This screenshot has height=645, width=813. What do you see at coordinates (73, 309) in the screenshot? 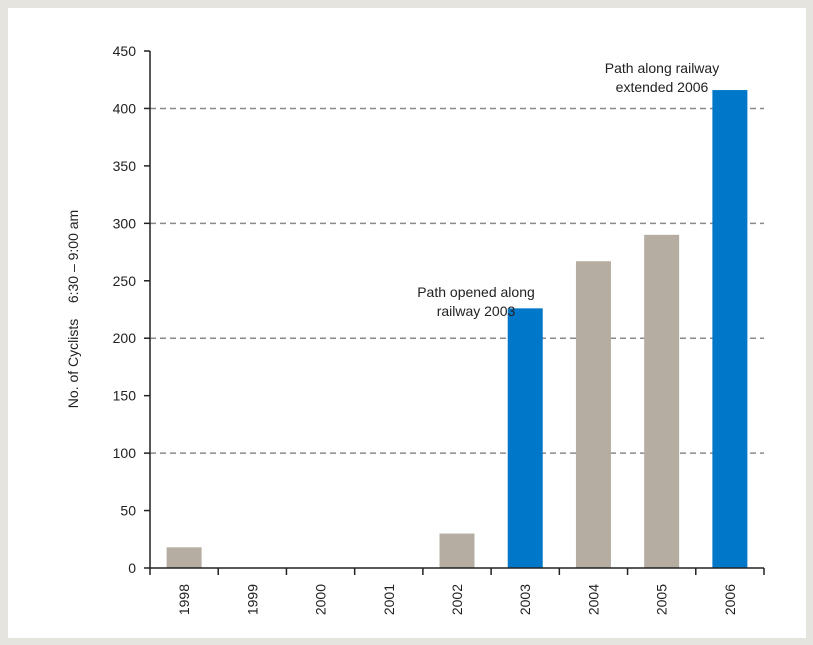
I see `y-axis-title: No. of Cyclists 6:30 – 9:00 am` at bounding box center [73, 309].